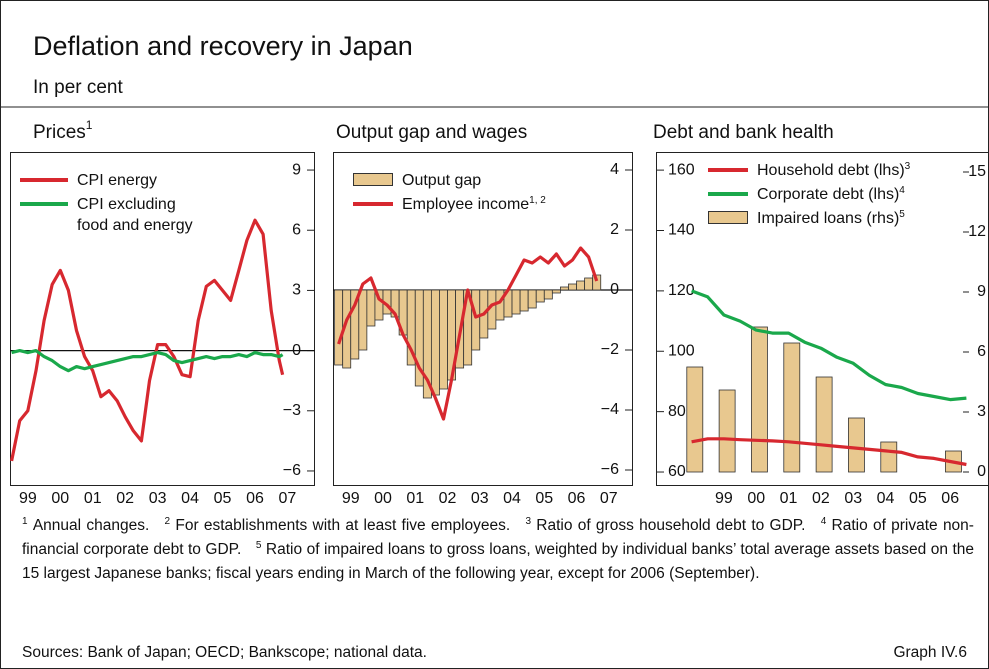 This screenshot has height=669, width=989. I want to click on legend-item: Employee income1, 2, so click(473, 204).